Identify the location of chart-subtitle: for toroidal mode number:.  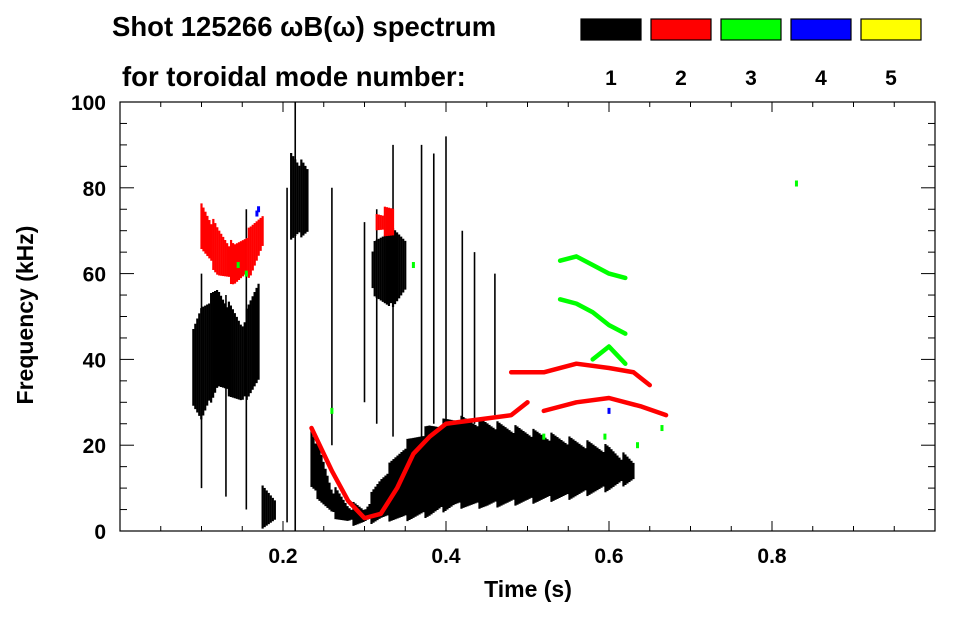
(294, 76).